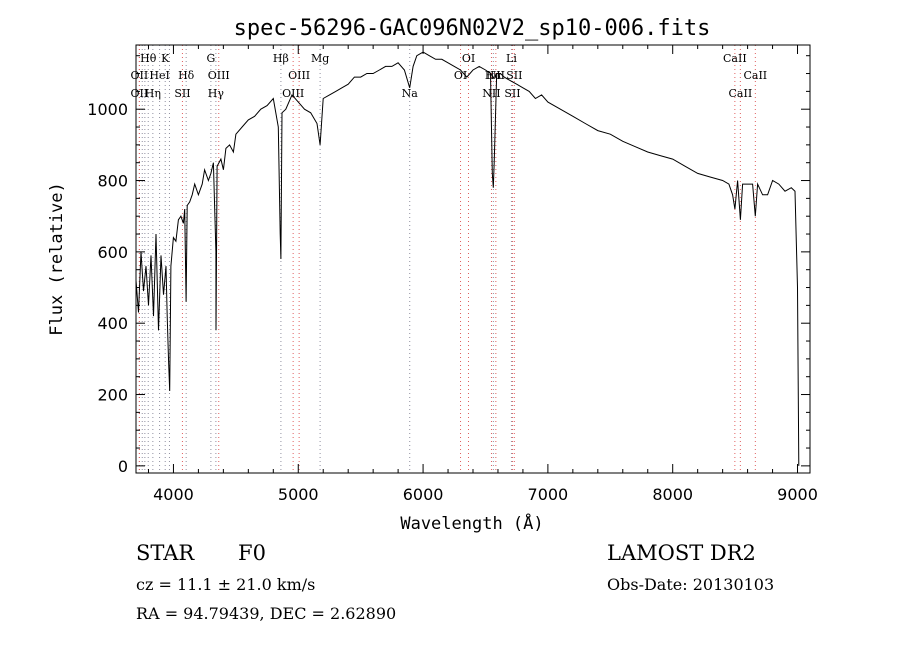  I want to click on coordinates: RA = 94.79439, DEC = 2.62890, so click(266, 613).